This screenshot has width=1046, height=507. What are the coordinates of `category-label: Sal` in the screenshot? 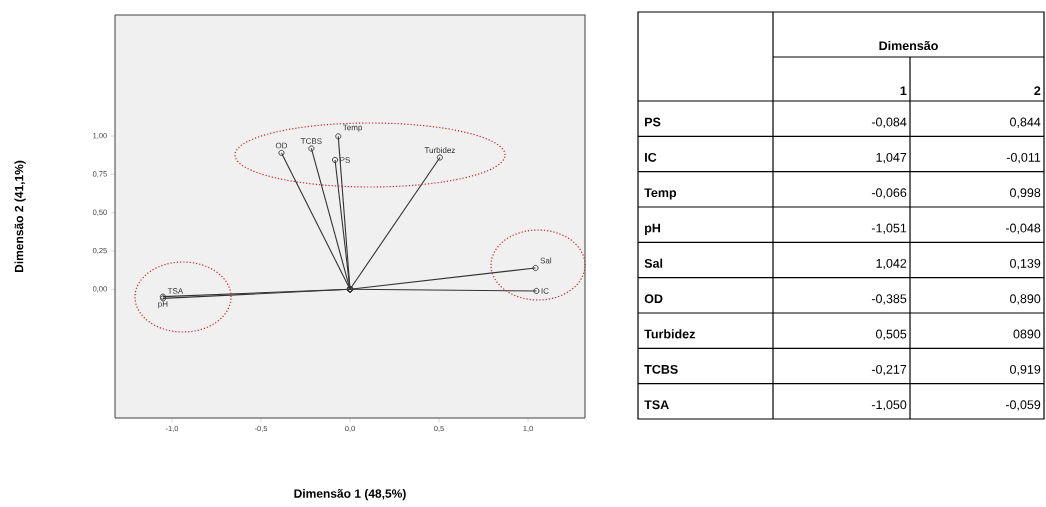 It's located at (653, 263).